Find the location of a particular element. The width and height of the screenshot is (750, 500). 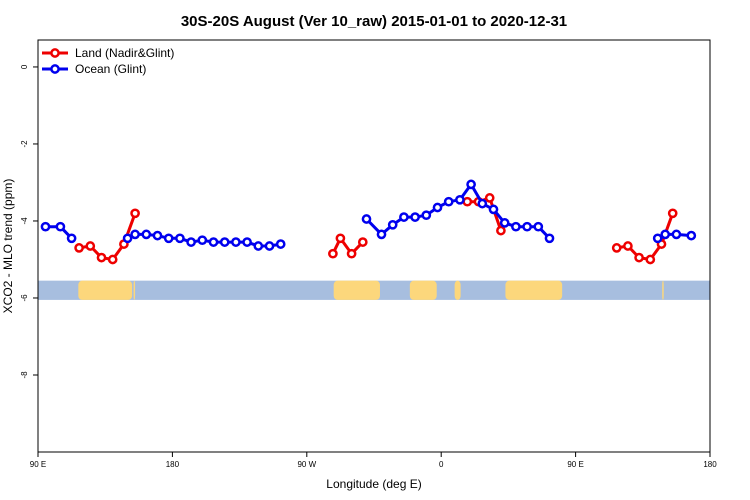

x-tick-label-2: 90 W is located at coordinates (306, 464).